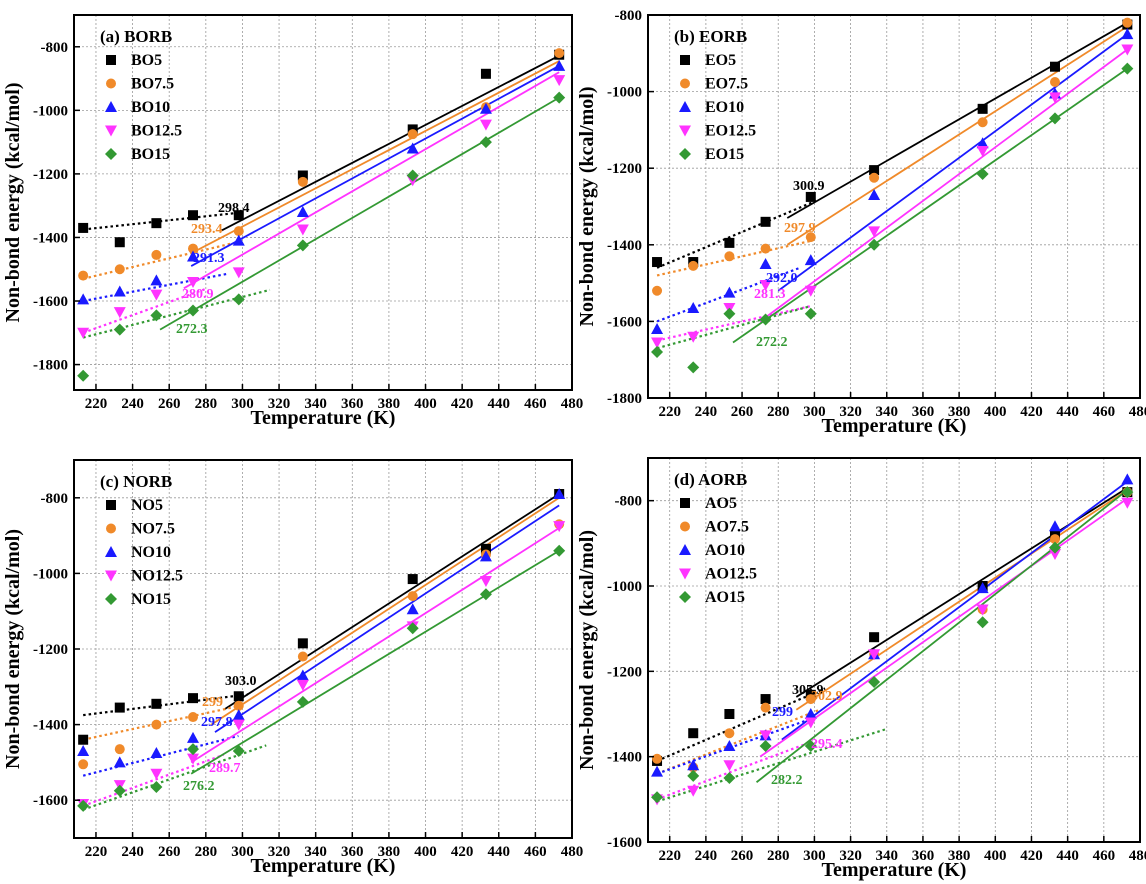 The height and width of the screenshot is (884, 1146). I want to click on y-tick-label: -800, so click(629, 502).